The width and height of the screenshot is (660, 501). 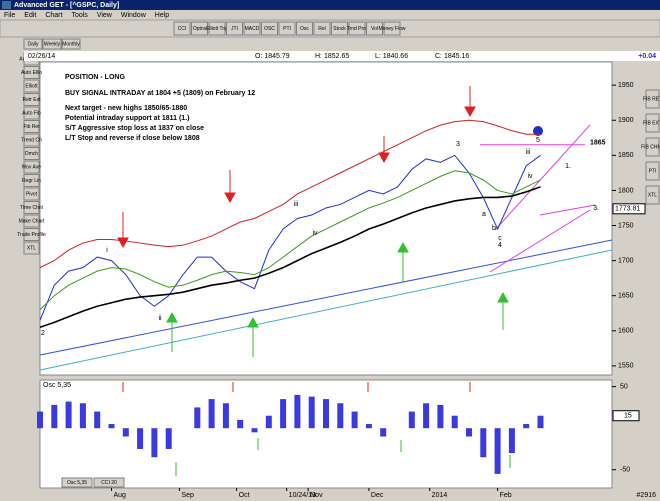 What do you see at coordinates (626, 260) in the screenshot?
I see `y-tick-label: 1700` at bounding box center [626, 260].